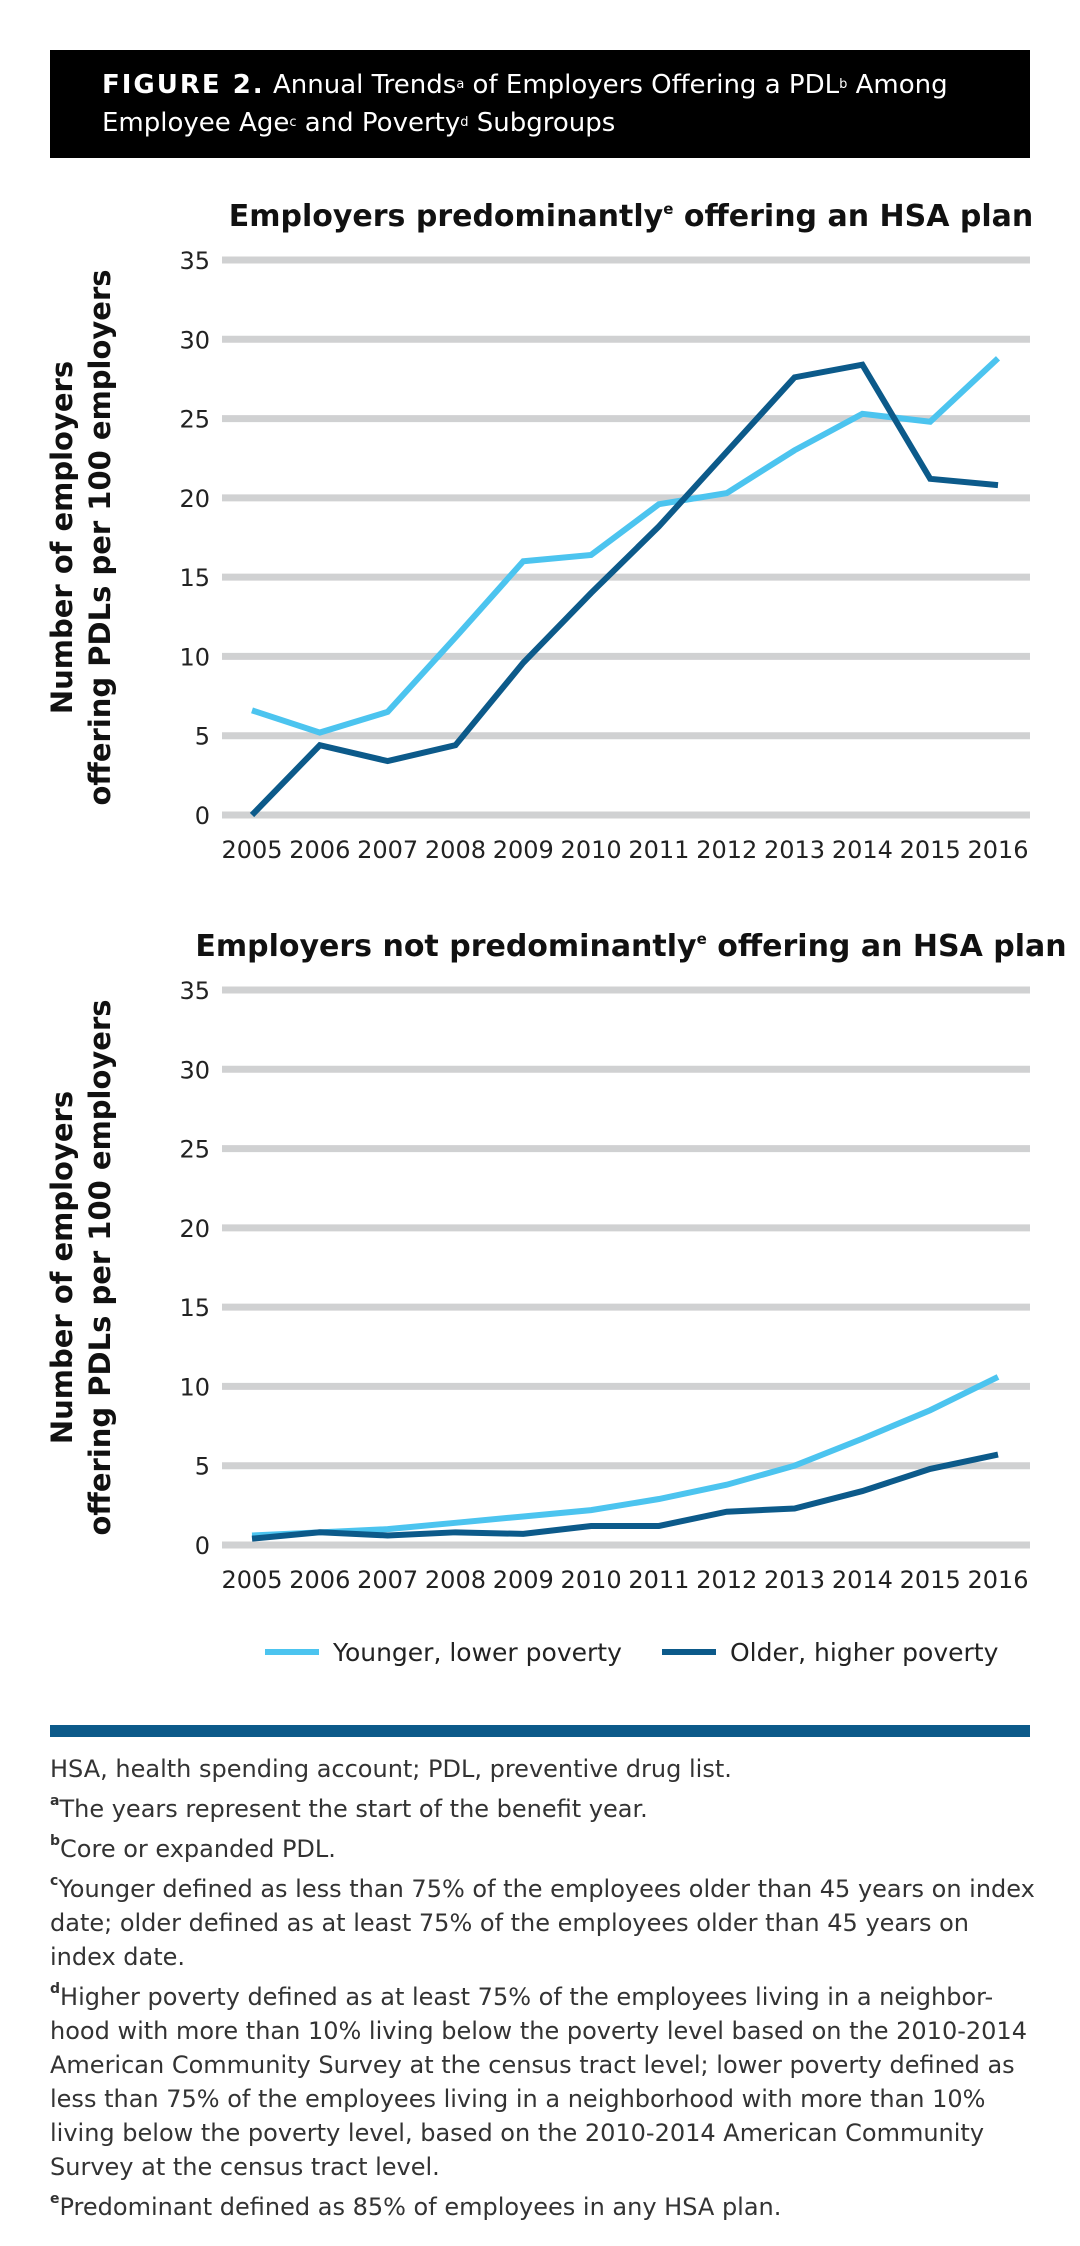 The image size is (1080, 2246). Describe the element at coordinates (196, 123) in the screenshot. I see `figure-title-part: Employee Age` at that location.